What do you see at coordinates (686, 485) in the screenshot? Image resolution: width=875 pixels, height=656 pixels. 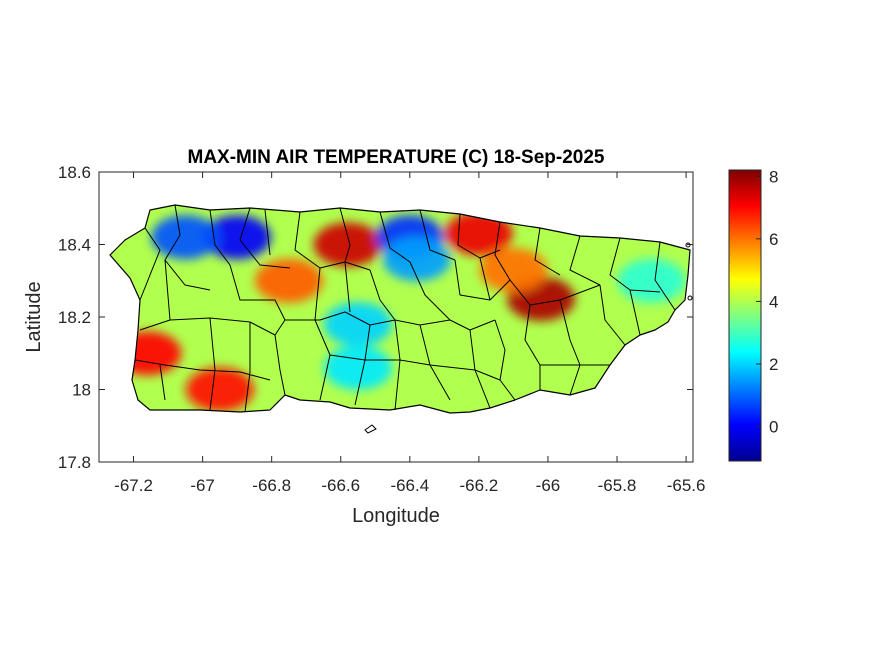 I see `x-tick-label: -65.6` at bounding box center [686, 485].